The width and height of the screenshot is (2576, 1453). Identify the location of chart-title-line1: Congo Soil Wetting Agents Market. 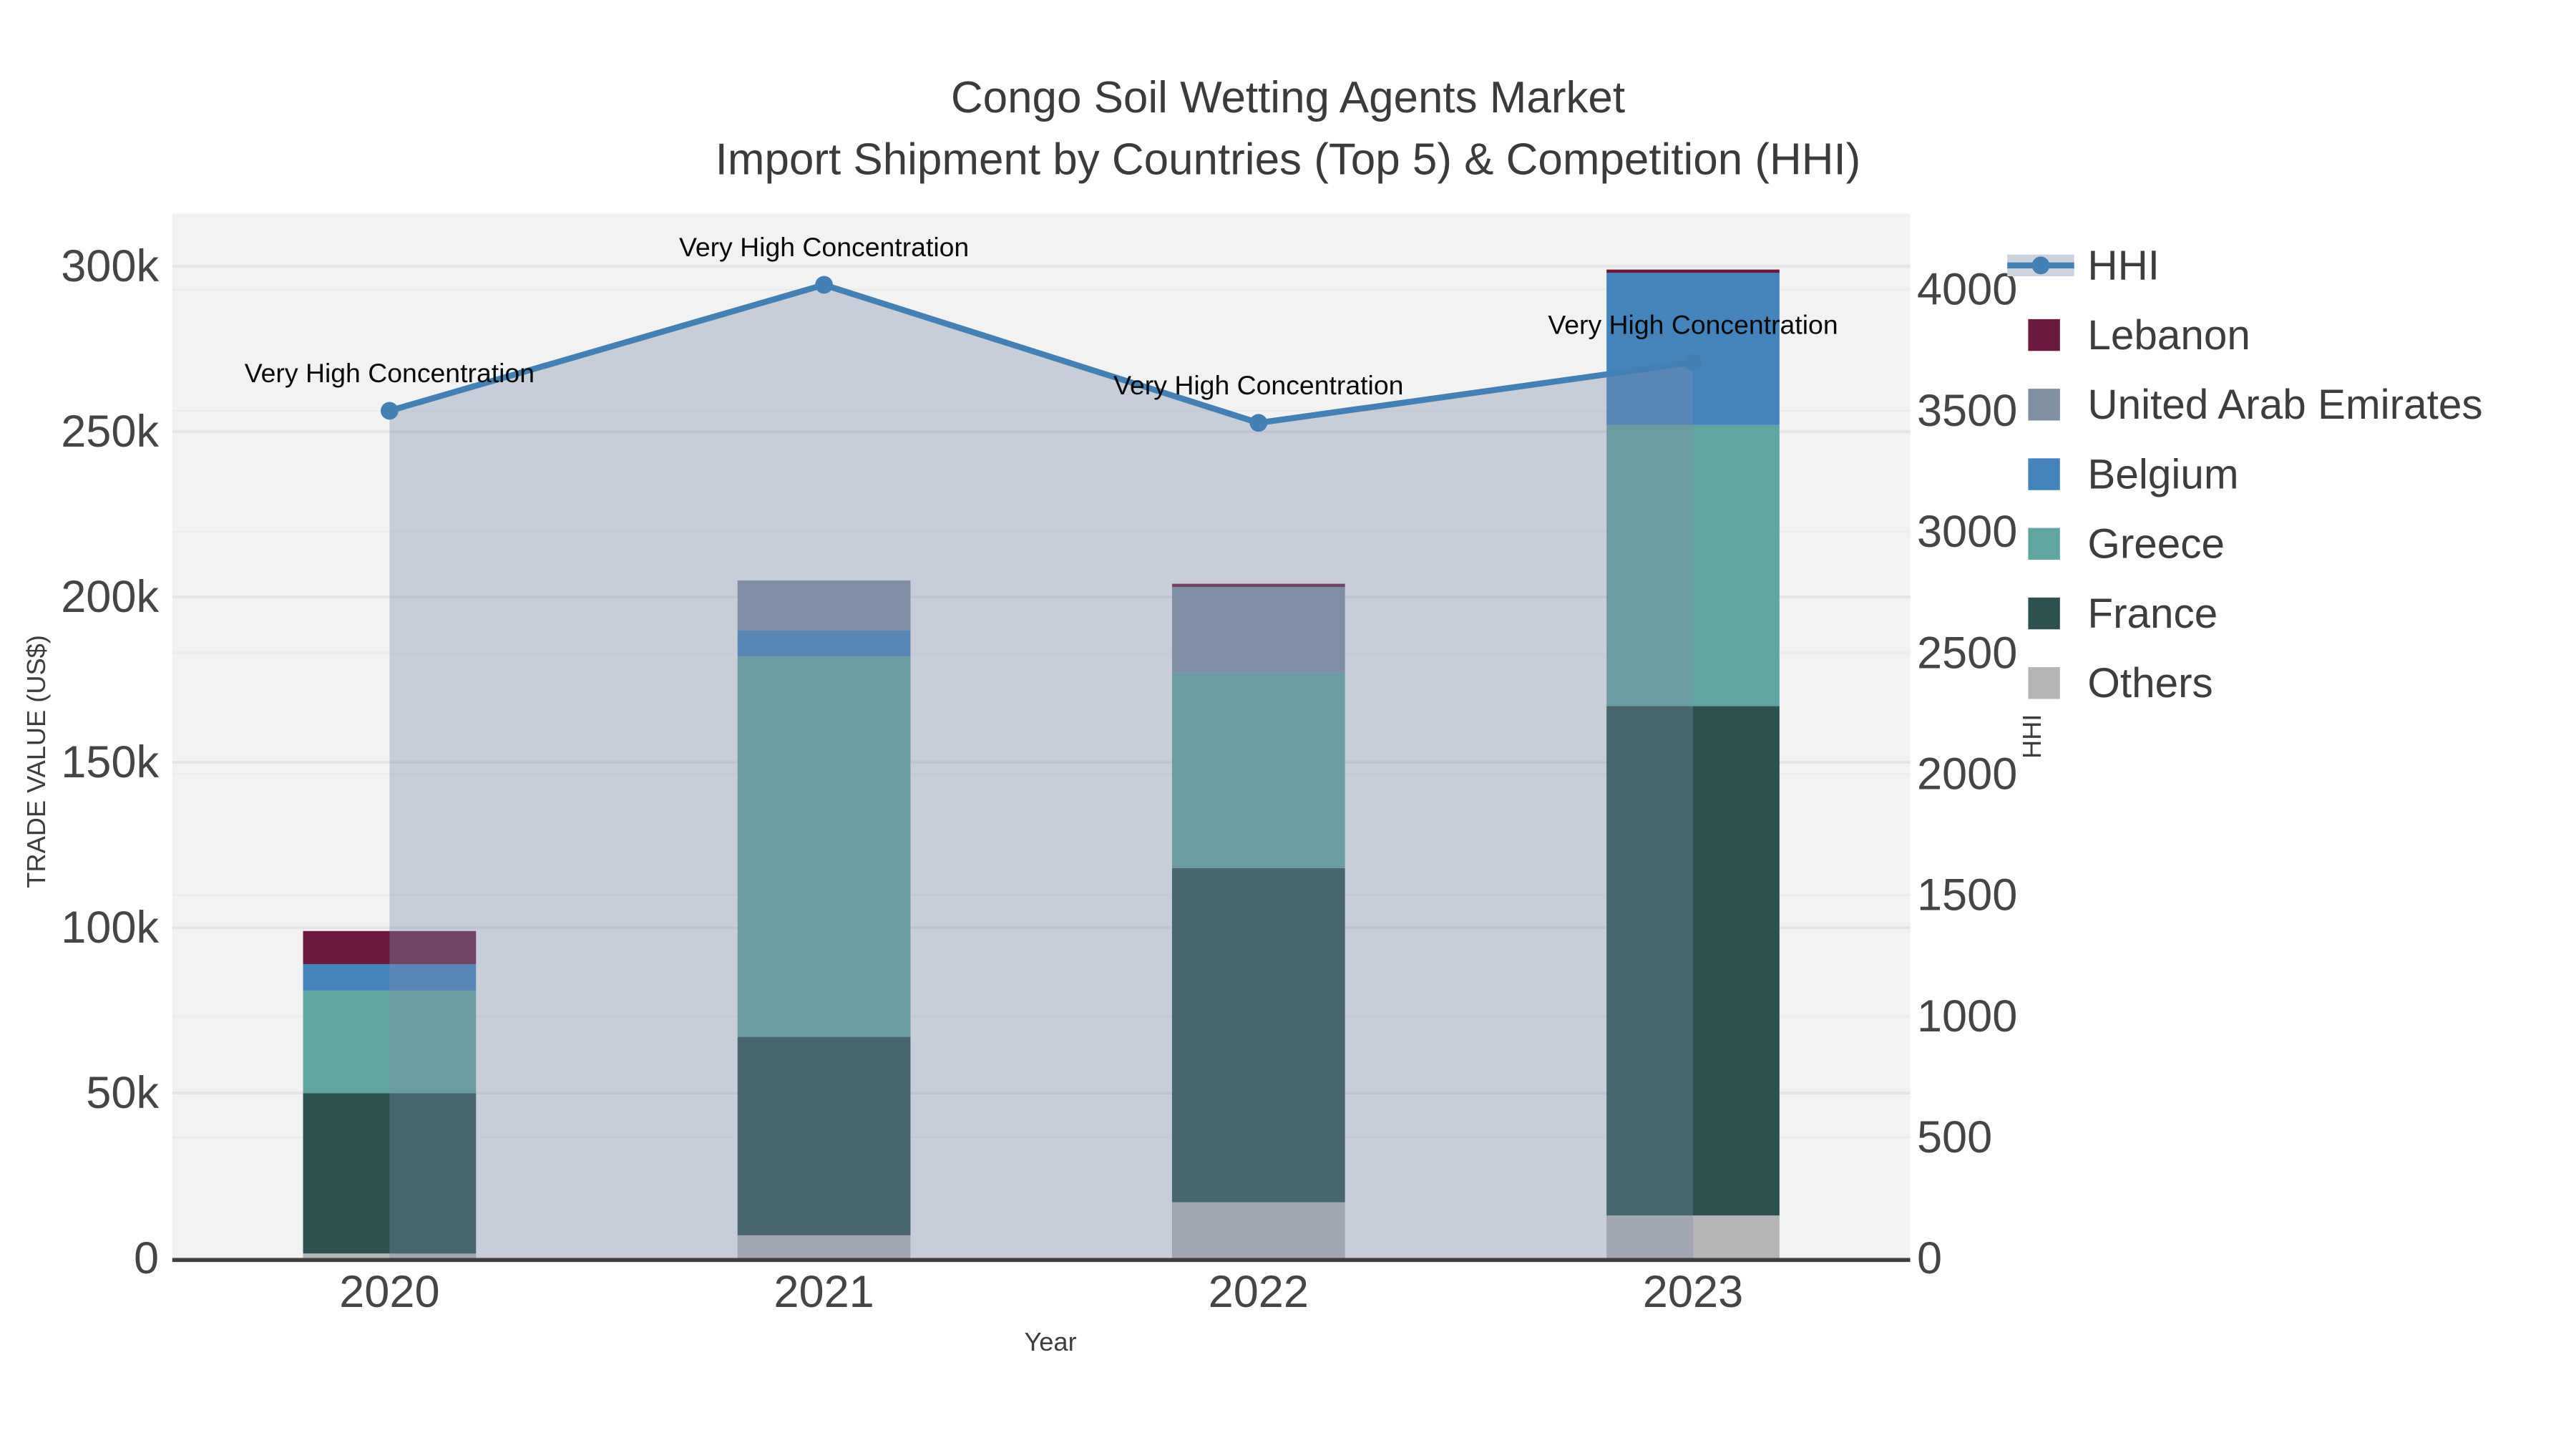
(1288, 97).